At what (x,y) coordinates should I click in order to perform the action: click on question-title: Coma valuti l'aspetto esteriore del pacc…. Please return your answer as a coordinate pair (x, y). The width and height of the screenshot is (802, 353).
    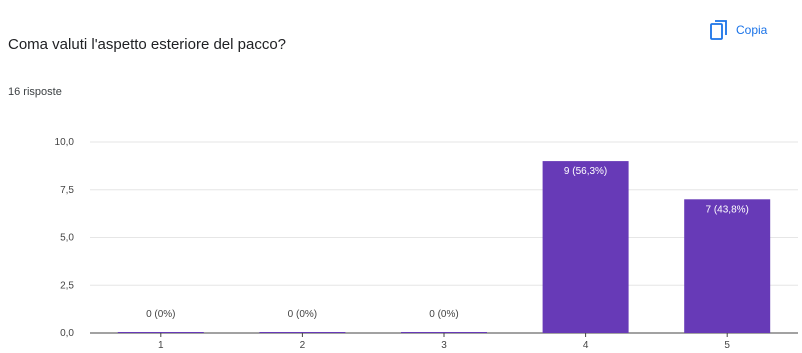
    Looking at the image, I should click on (147, 44).